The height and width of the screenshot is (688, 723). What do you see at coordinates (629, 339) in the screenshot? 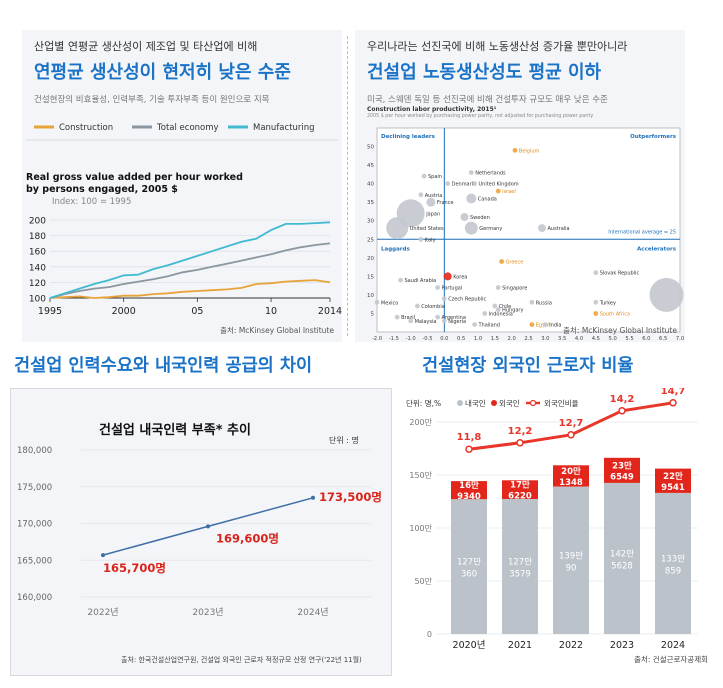
I see `x-tick-label: 5.5` at bounding box center [629, 339].